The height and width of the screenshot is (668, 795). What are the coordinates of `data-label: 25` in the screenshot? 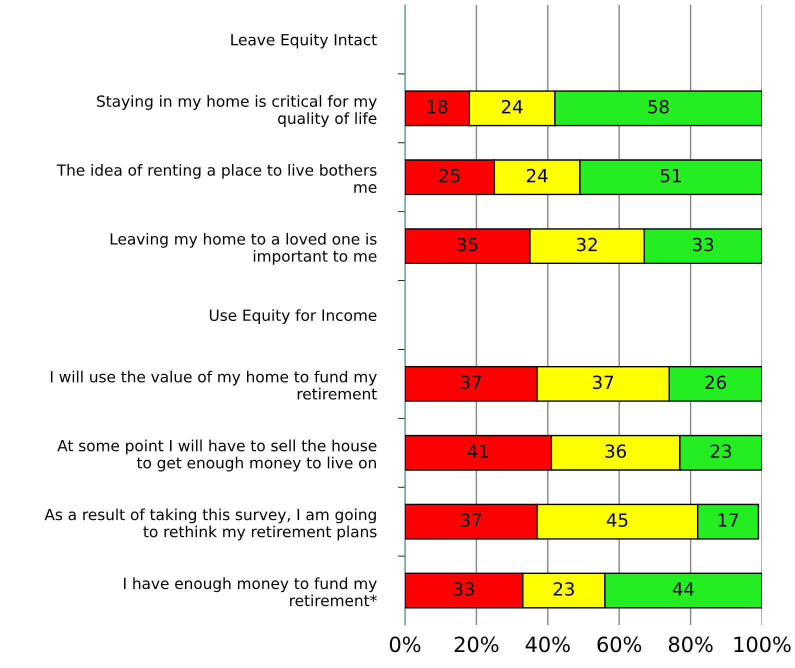 It's located at (449, 175).